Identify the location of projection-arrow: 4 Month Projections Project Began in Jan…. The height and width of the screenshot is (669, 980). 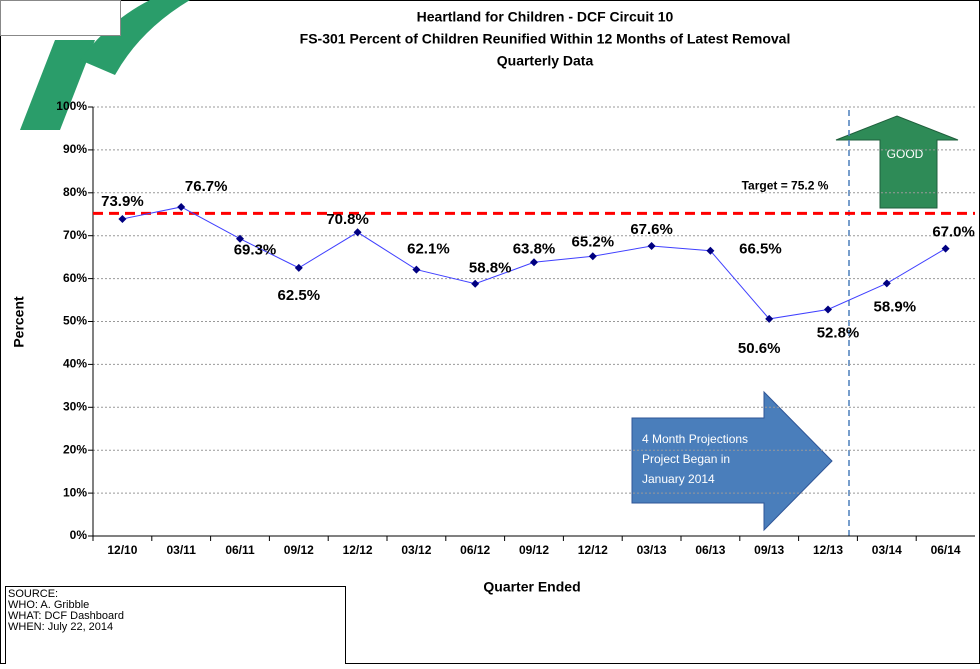
(732, 461).